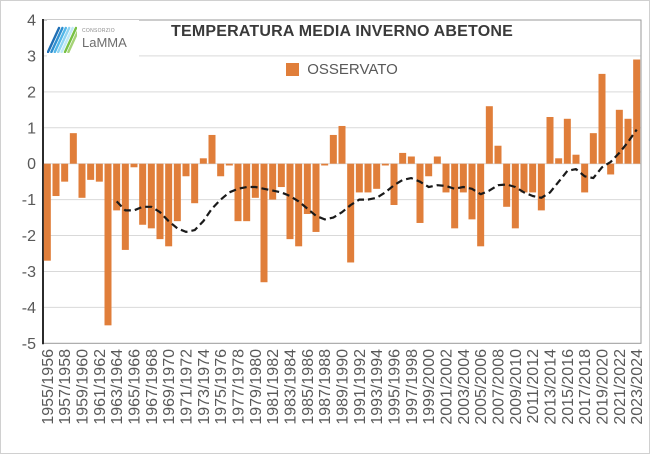 The height and width of the screenshot is (454, 650). I want to click on x-tick-label-2019/2020: 2019/2020, so click(603, 387).